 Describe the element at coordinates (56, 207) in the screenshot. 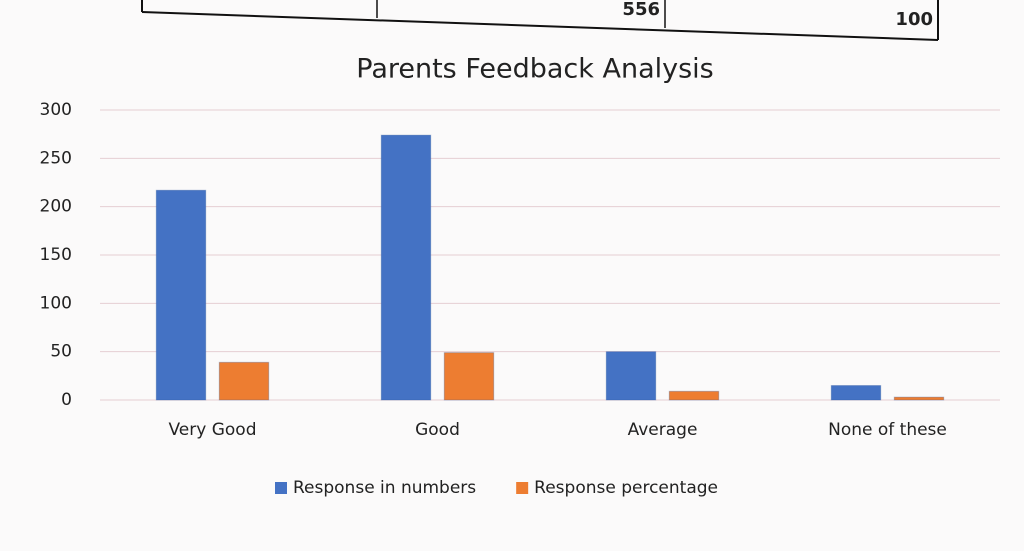

I see `y-tick-label: 200` at that location.